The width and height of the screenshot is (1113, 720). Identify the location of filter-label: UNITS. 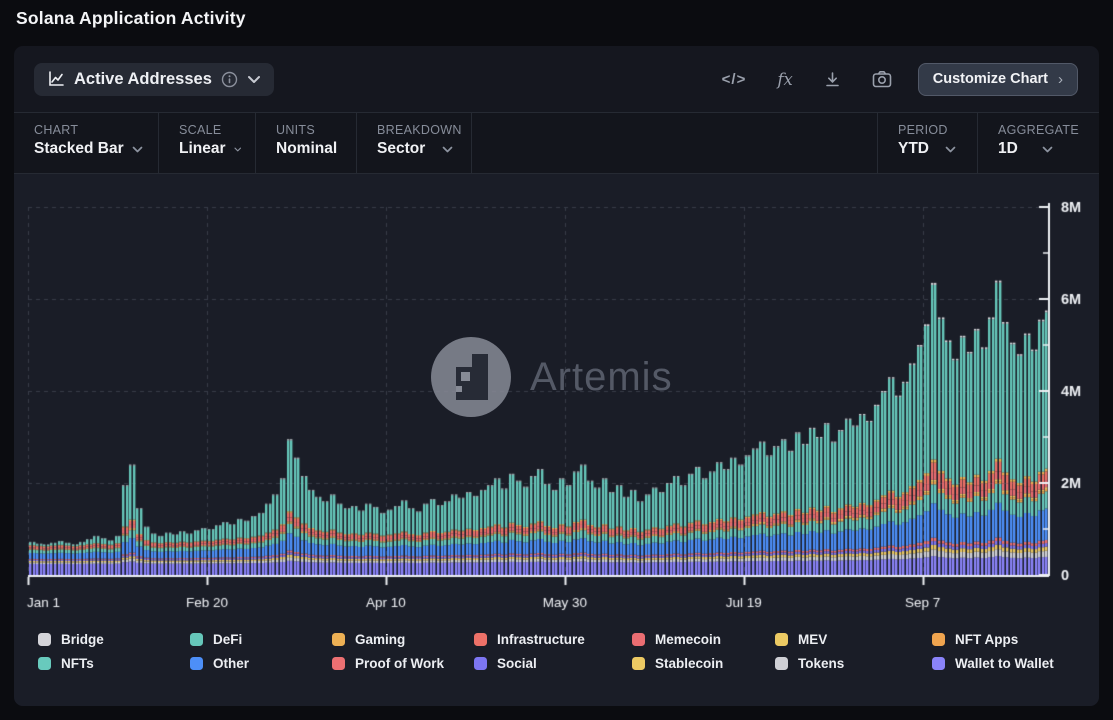
(295, 130).